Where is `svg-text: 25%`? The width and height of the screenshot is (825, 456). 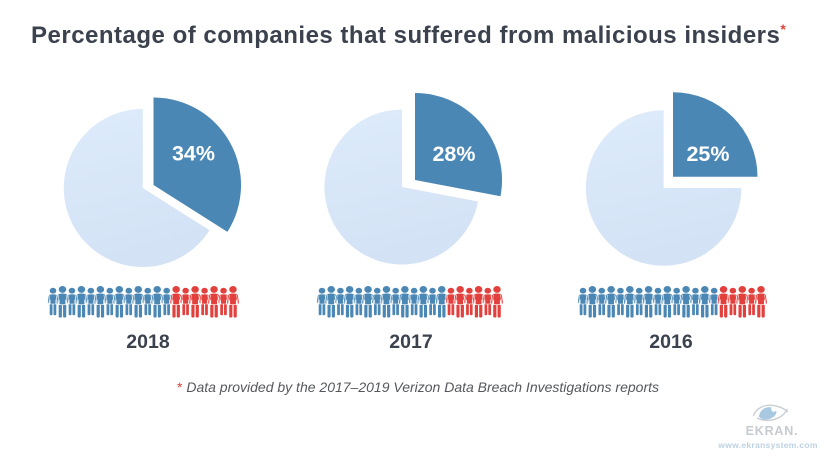
svg-text: 25% is located at coordinates (707, 154).